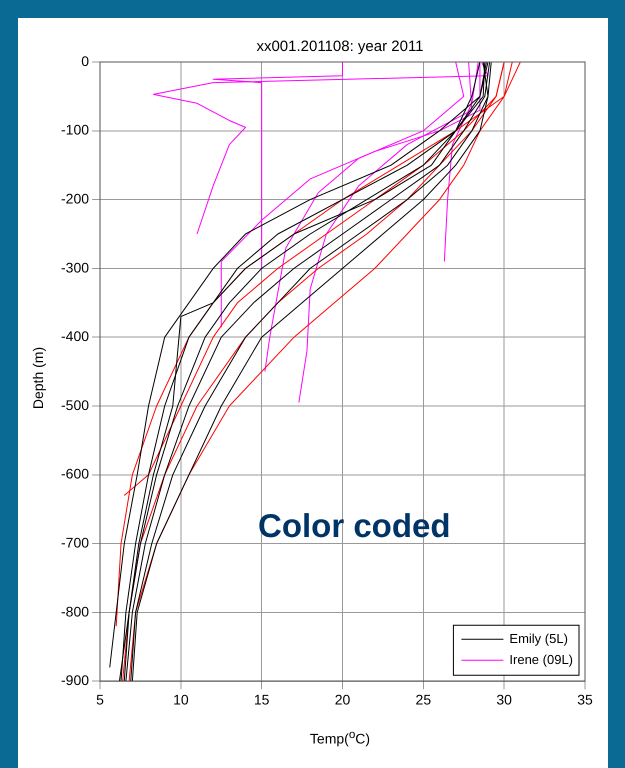 This screenshot has height=768, width=625. Describe the element at coordinates (342, 699) in the screenshot. I see `x-tick-label: 20` at that location.